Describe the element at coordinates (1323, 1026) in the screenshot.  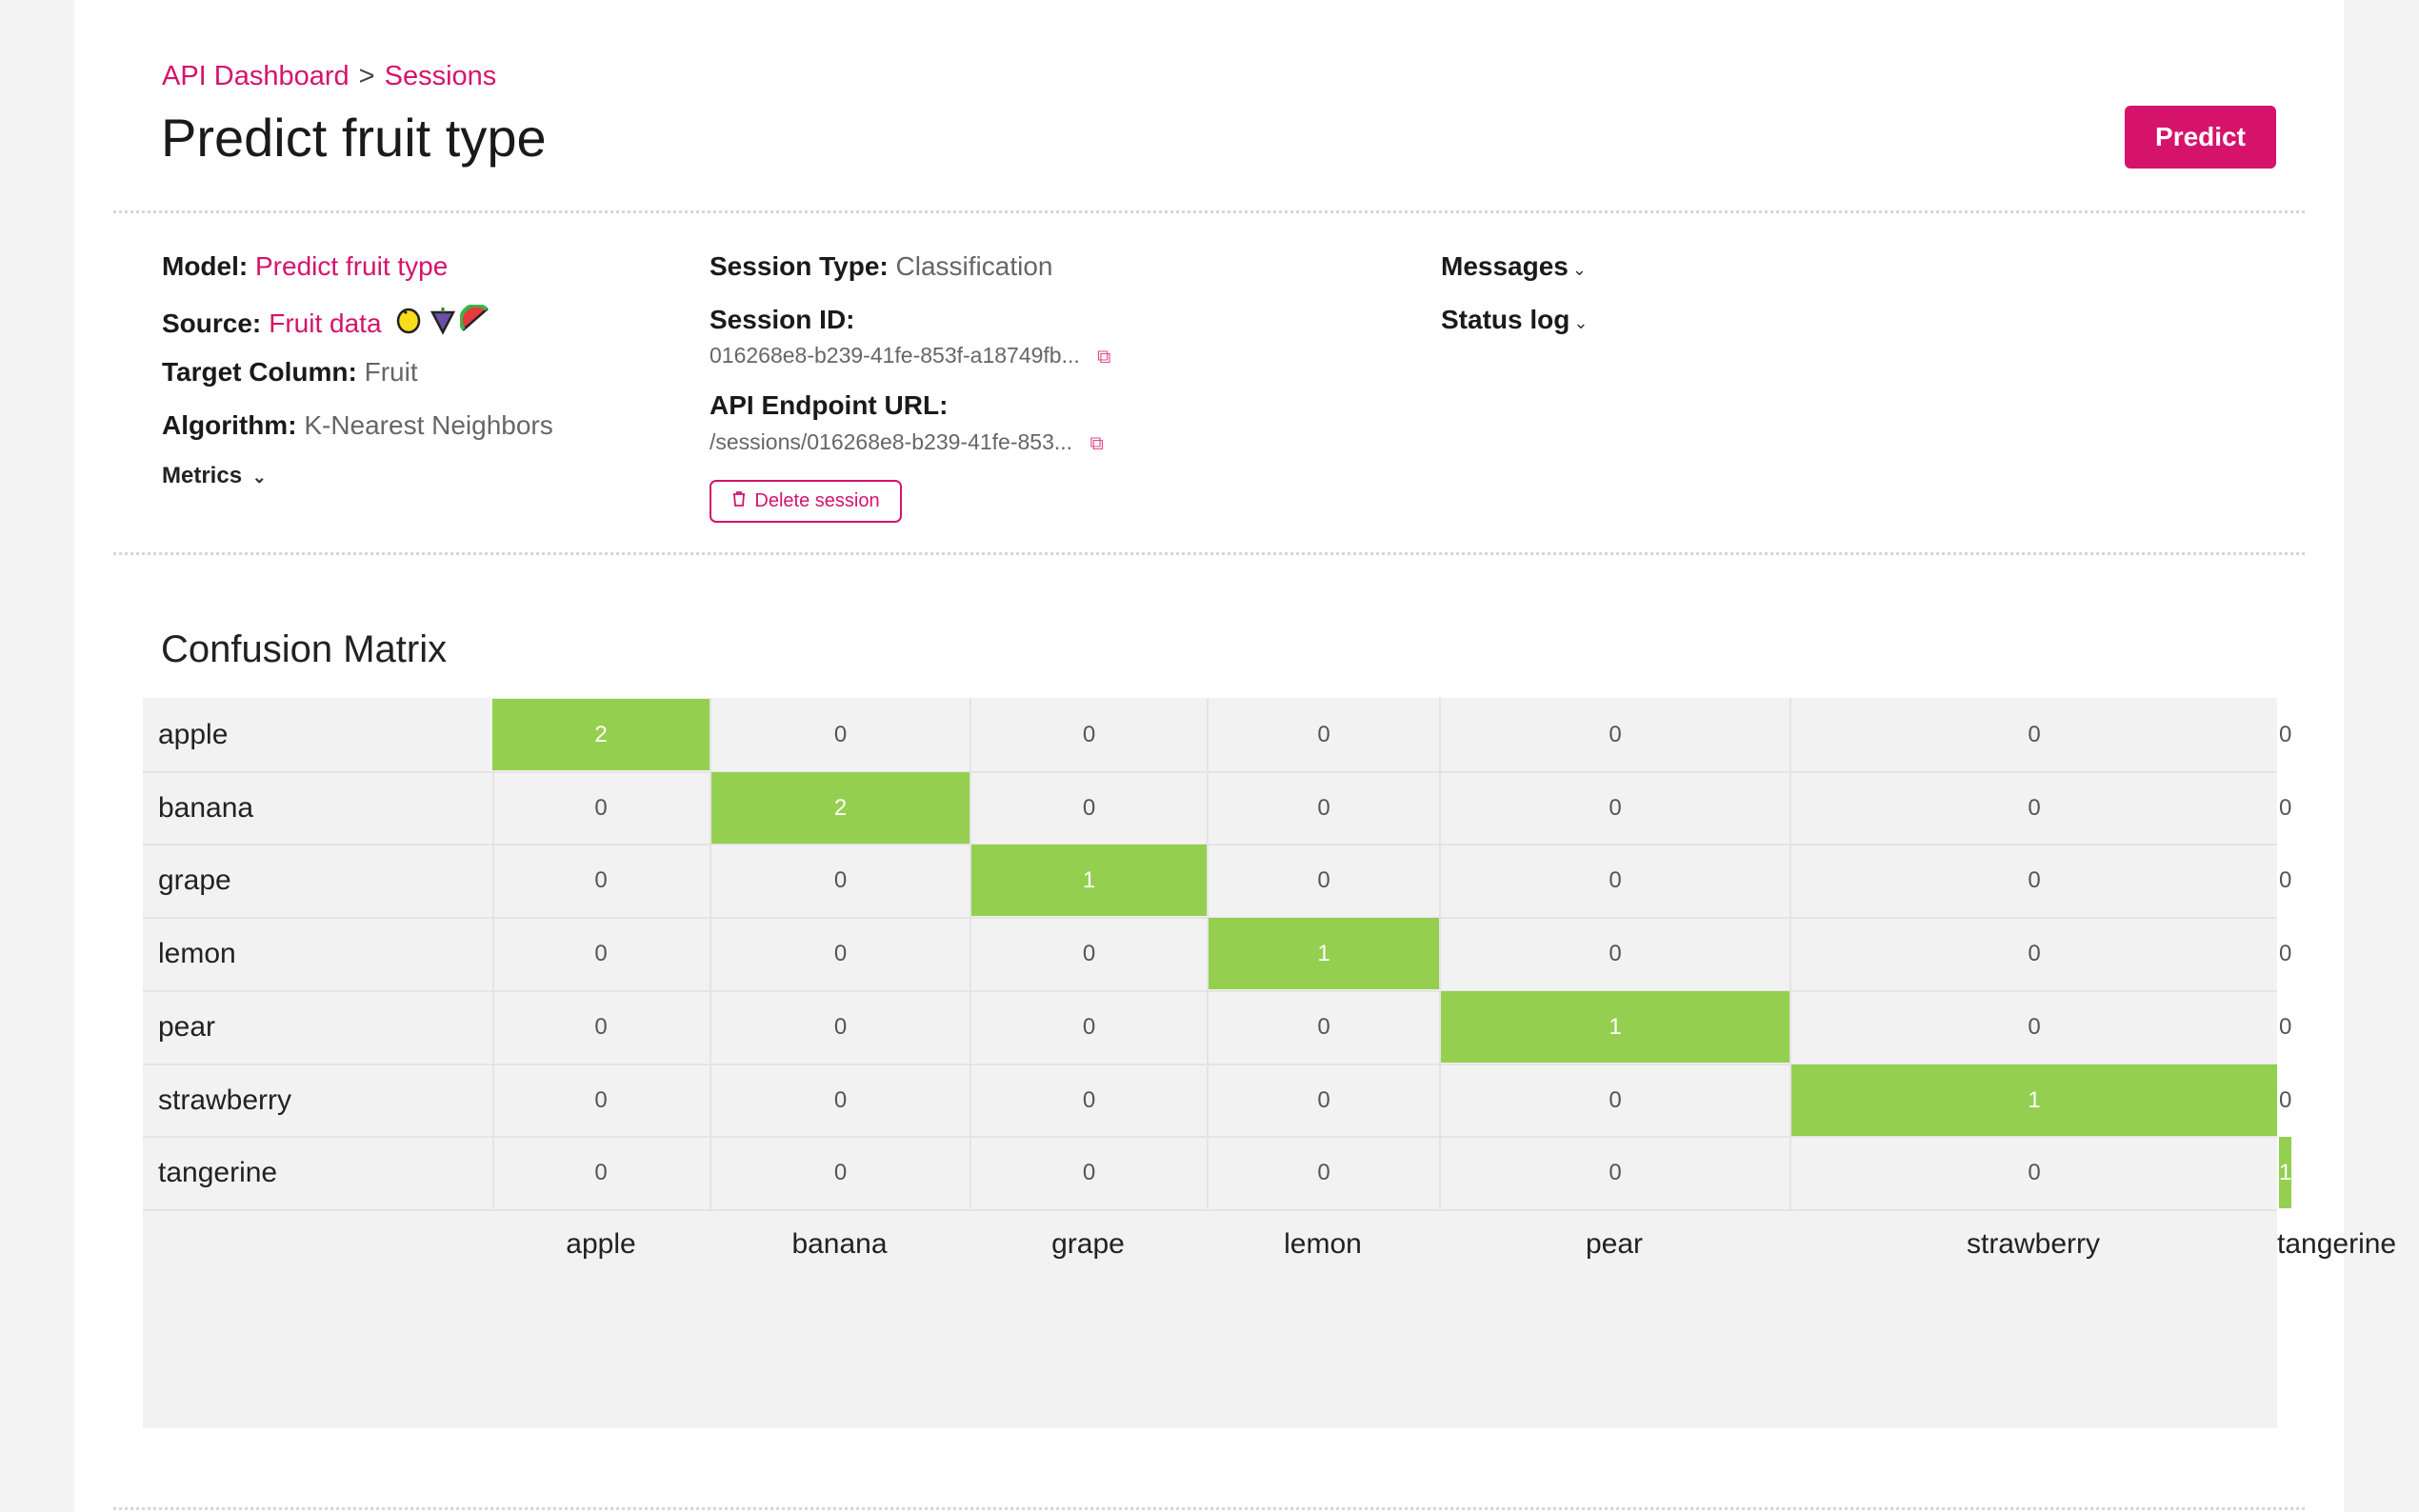
I see `matrix-cell-pear-lemon: 0` at that location.